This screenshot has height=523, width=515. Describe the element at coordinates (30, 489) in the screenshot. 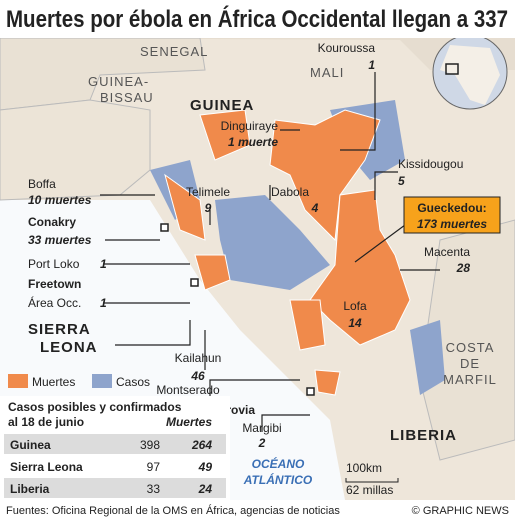

I see `table-cell: Liberia` at that location.